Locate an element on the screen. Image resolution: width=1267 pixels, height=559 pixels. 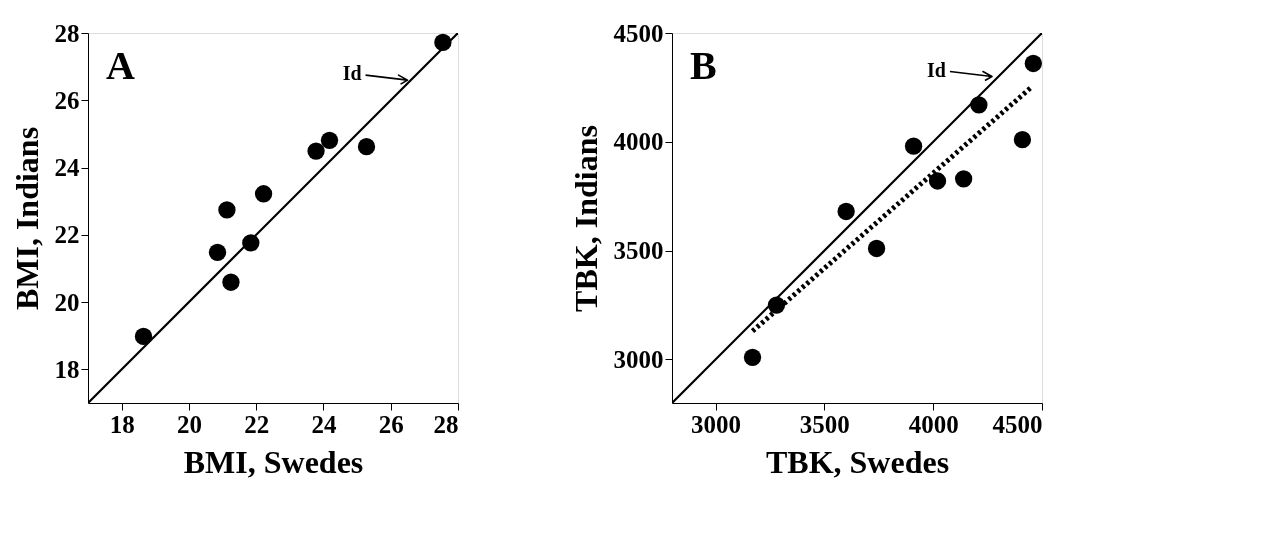
y-tick-label: 20 is located at coordinates (67, 302).